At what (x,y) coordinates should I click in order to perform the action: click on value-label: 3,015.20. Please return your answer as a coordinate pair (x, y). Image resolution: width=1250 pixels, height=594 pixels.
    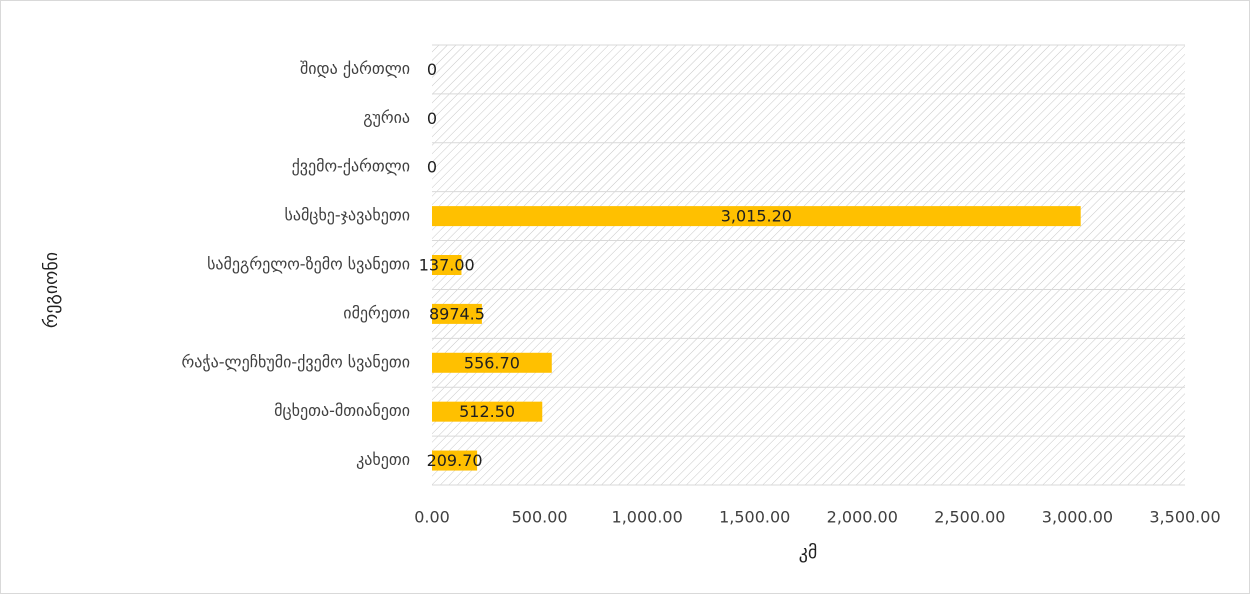
    Looking at the image, I should click on (756, 216).